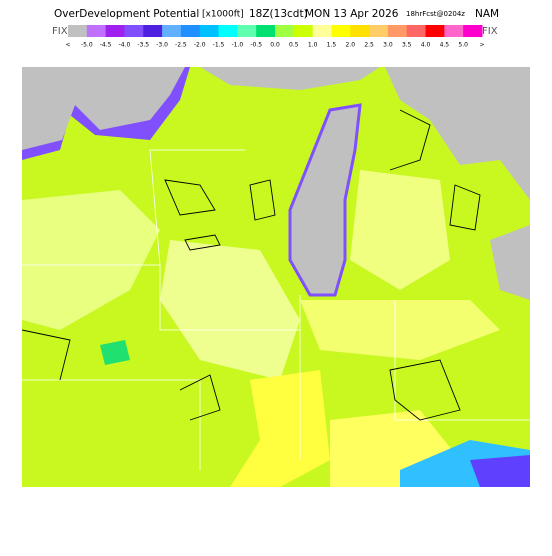  I want to click on colorbar-label: <, so click(67, 45).